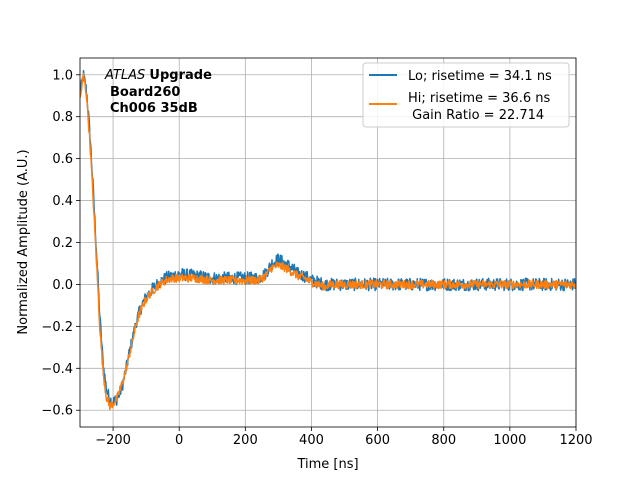  I want to click on legend-gain-ratio: Gain Ratio = 22.714, so click(476, 115).